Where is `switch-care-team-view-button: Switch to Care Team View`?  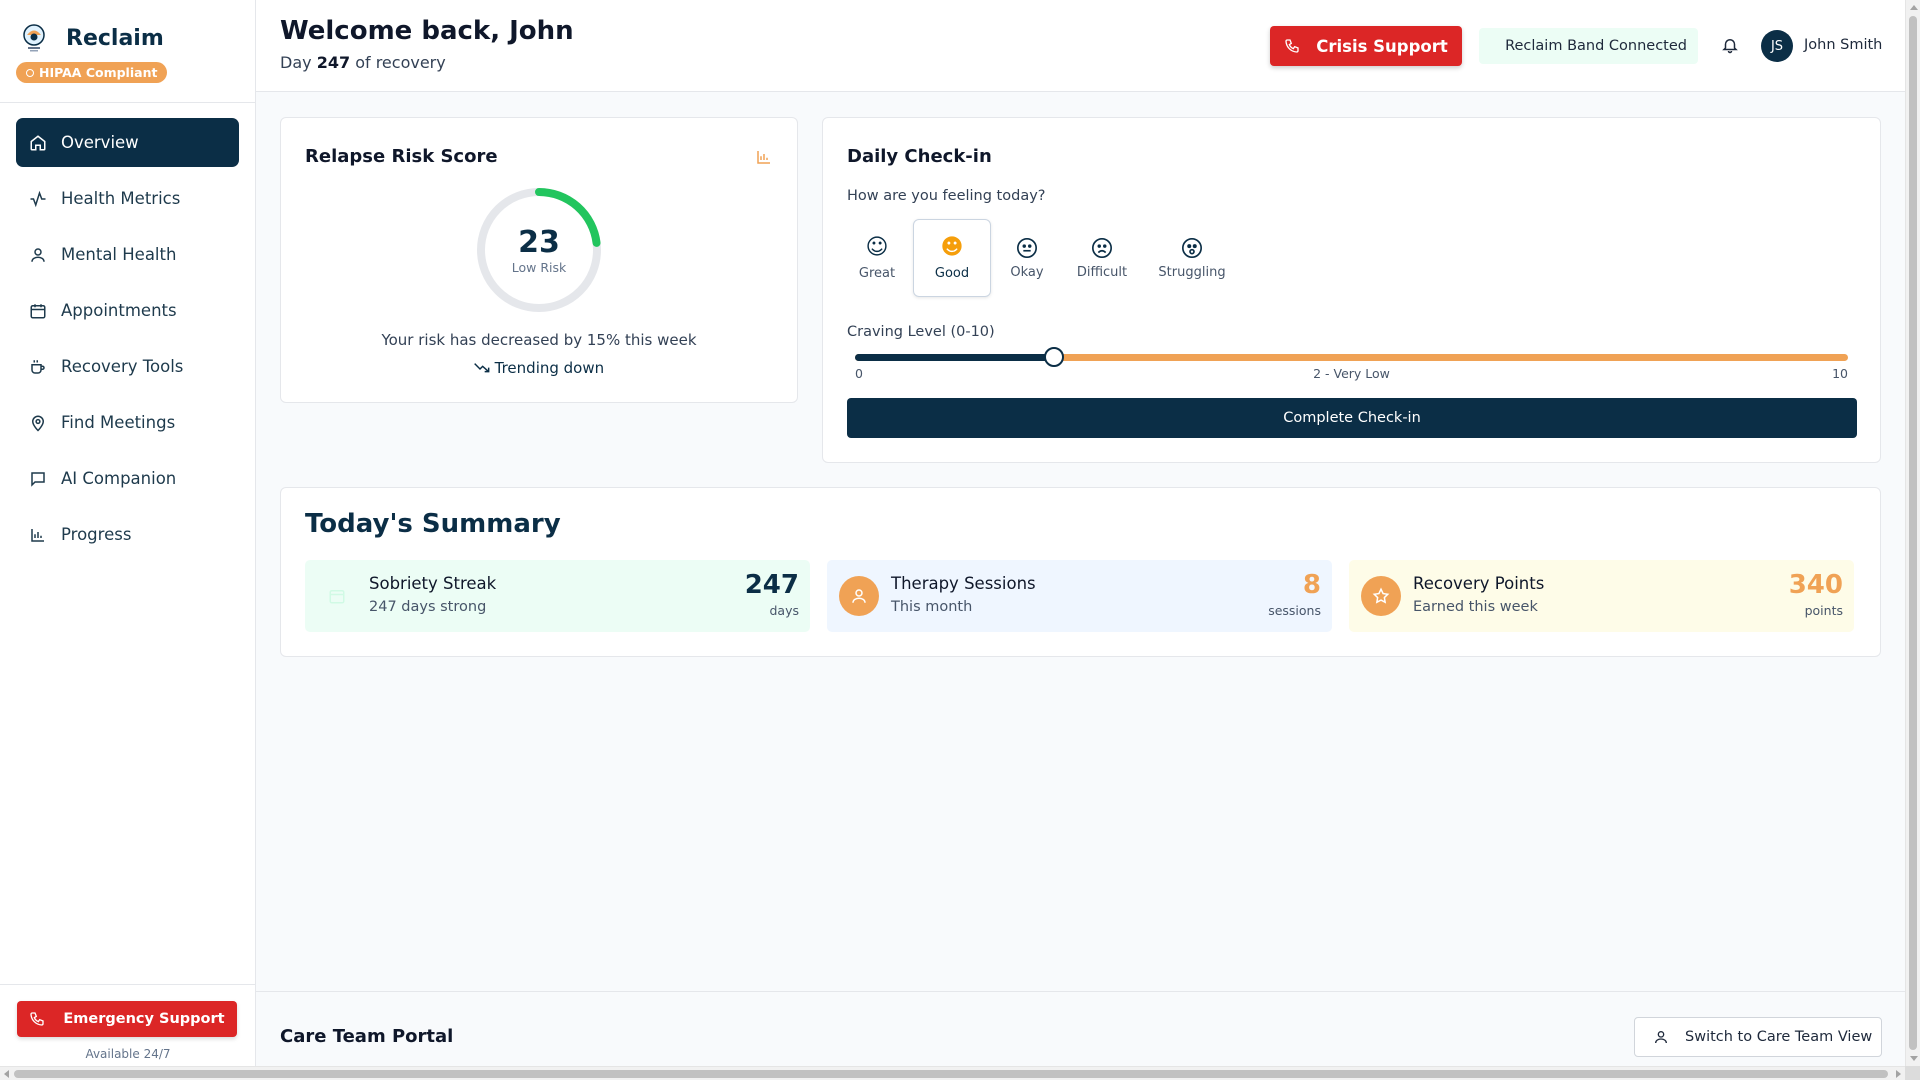
switch-care-team-view-button: Switch to Care Team View is located at coordinates (1758, 1037).